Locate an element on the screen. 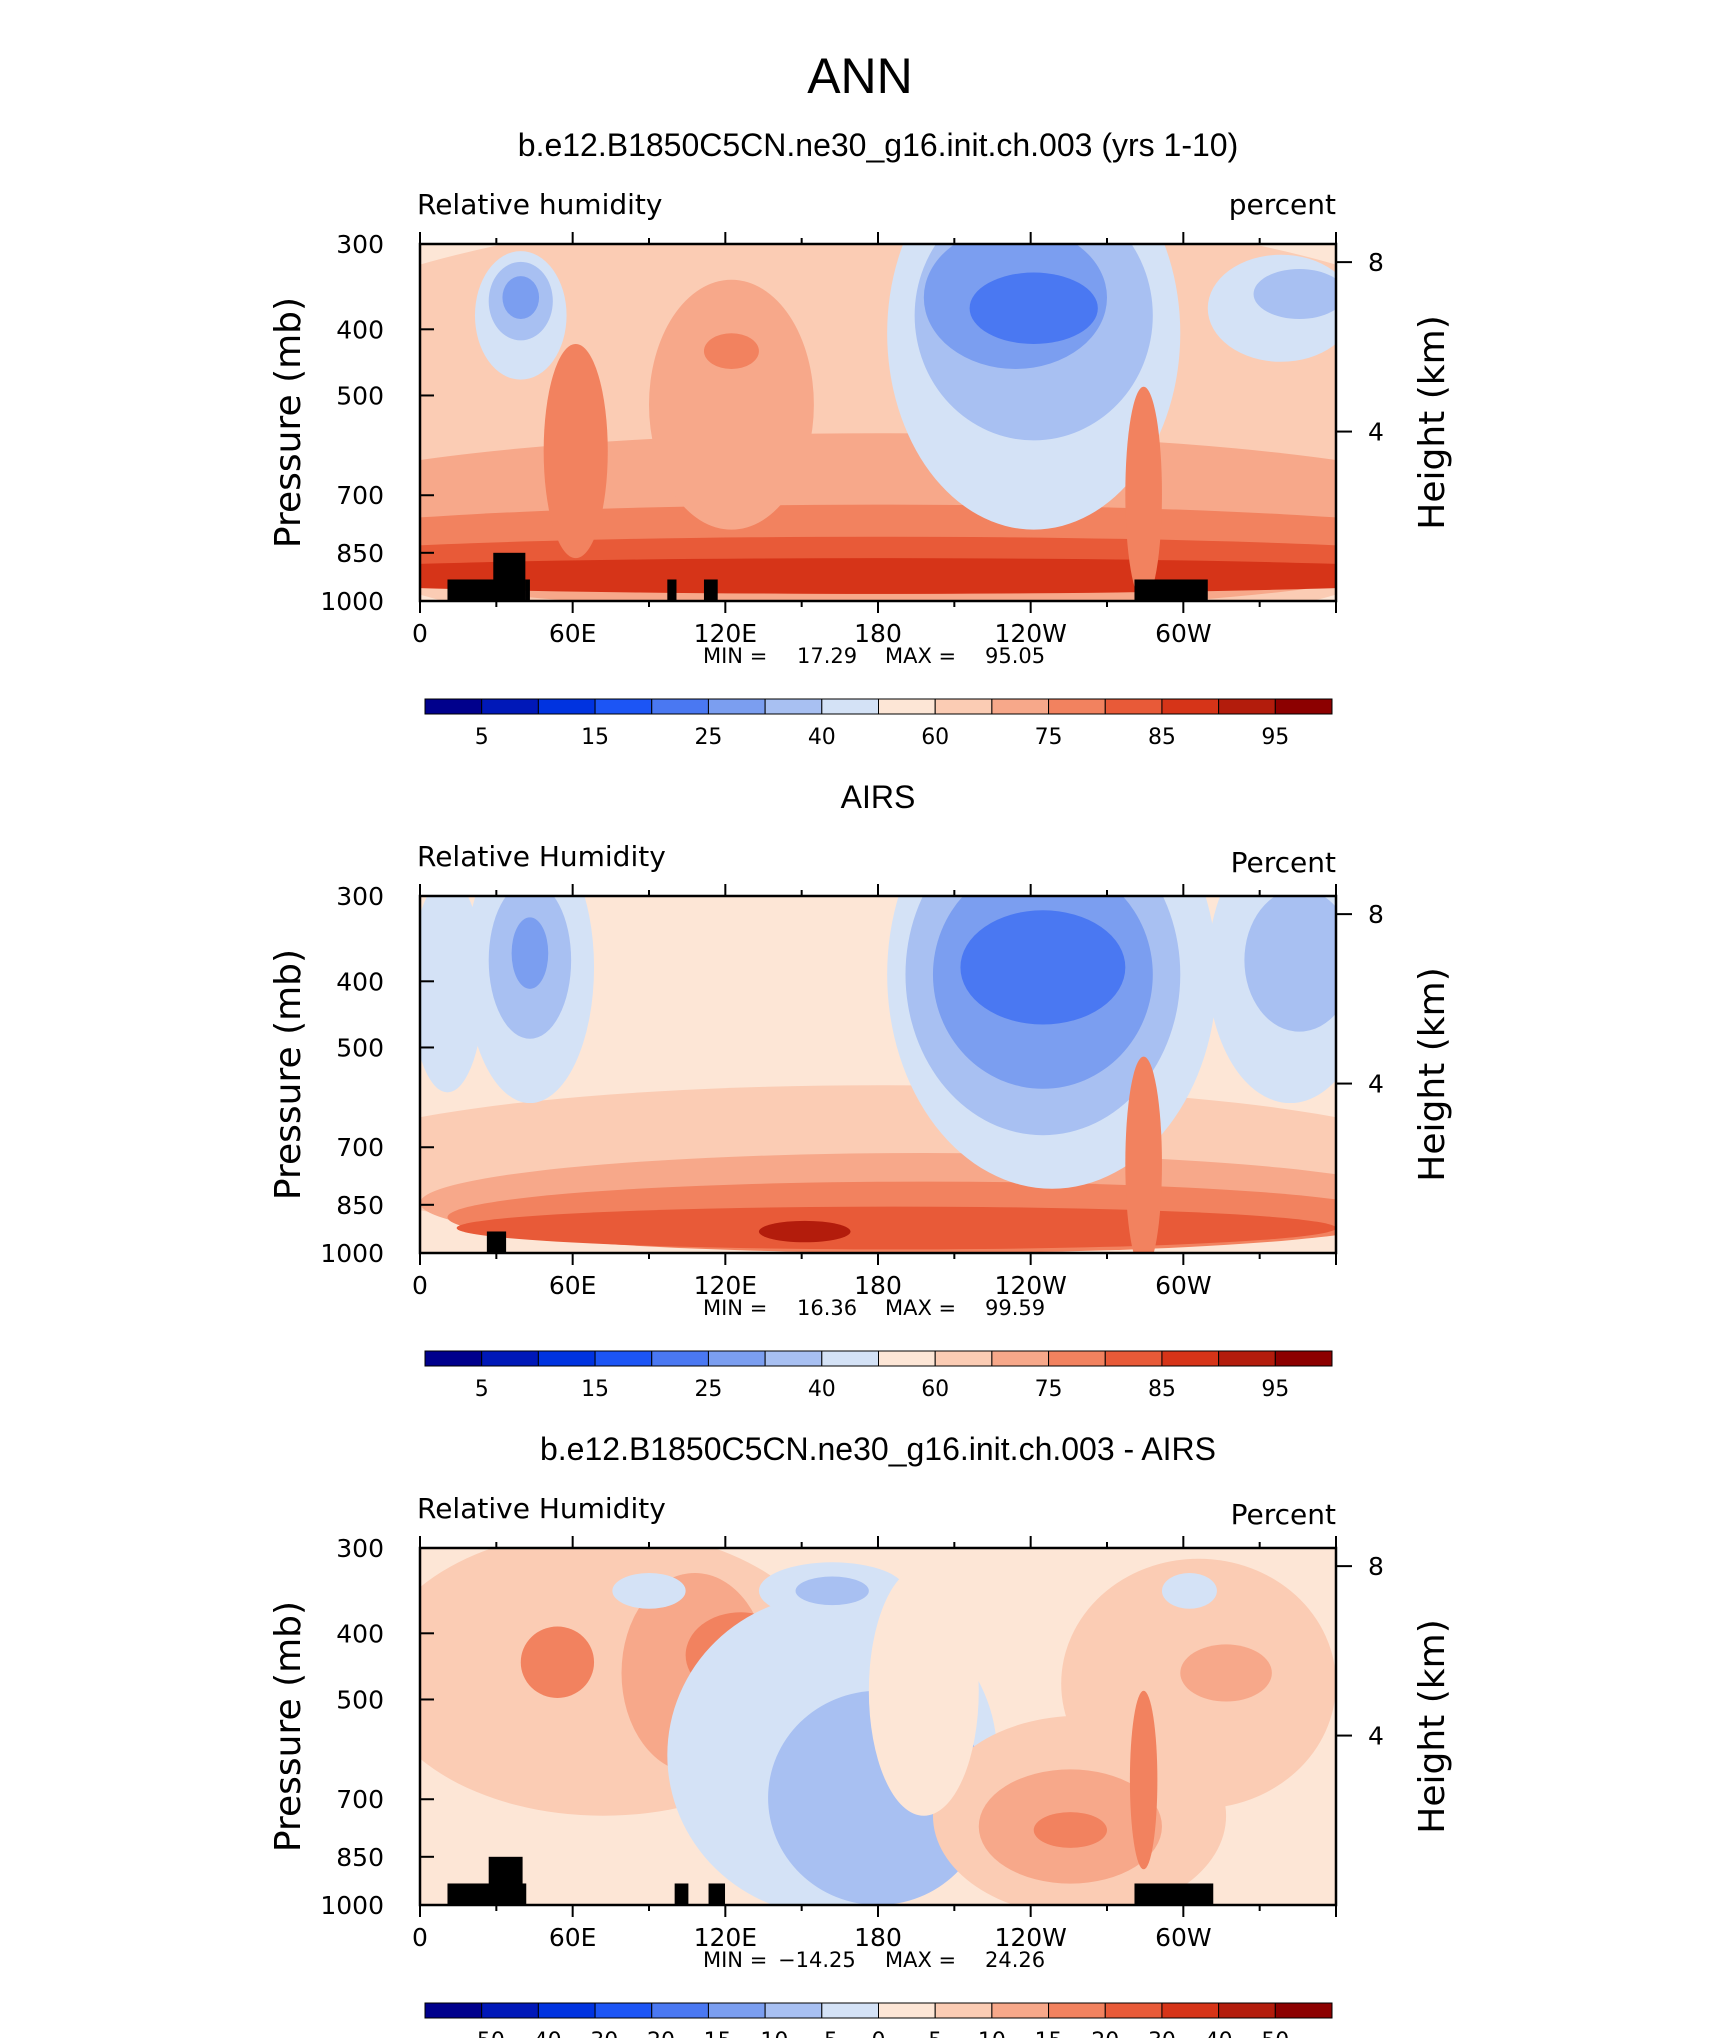 Image resolution: width=1710 pixels, height=2038 pixels. y-tick-label: 700 is located at coordinates (360, 1147).